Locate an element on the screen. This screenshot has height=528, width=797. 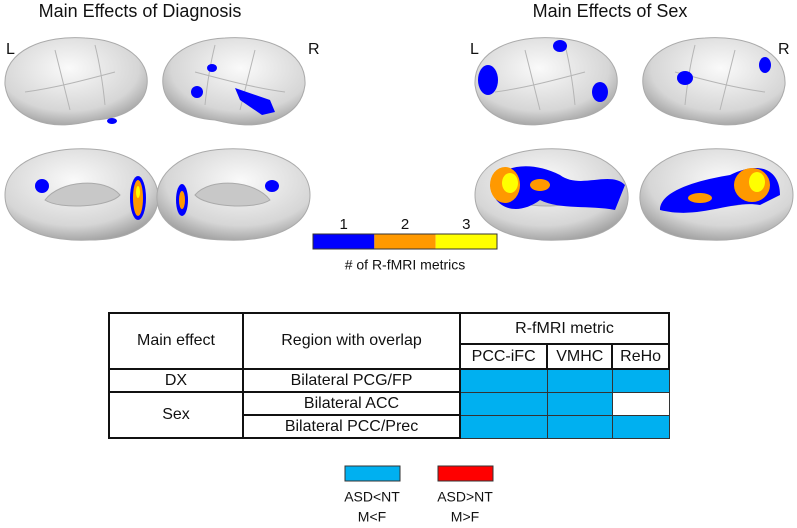
table-row: Sex Bilateral ACC is located at coordinates (389, 415).